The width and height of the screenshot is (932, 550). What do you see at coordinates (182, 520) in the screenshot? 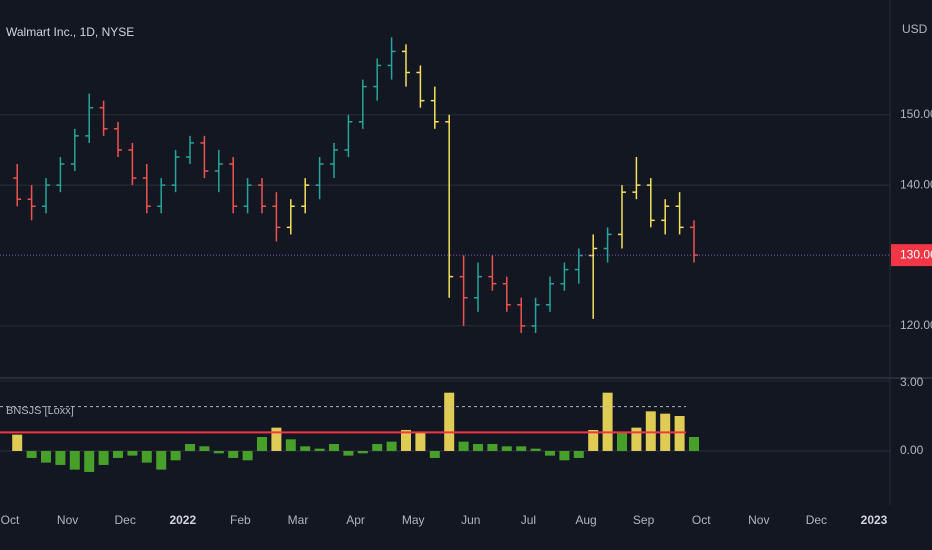
I see `x-tick-label: 2022` at bounding box center [182, 520].